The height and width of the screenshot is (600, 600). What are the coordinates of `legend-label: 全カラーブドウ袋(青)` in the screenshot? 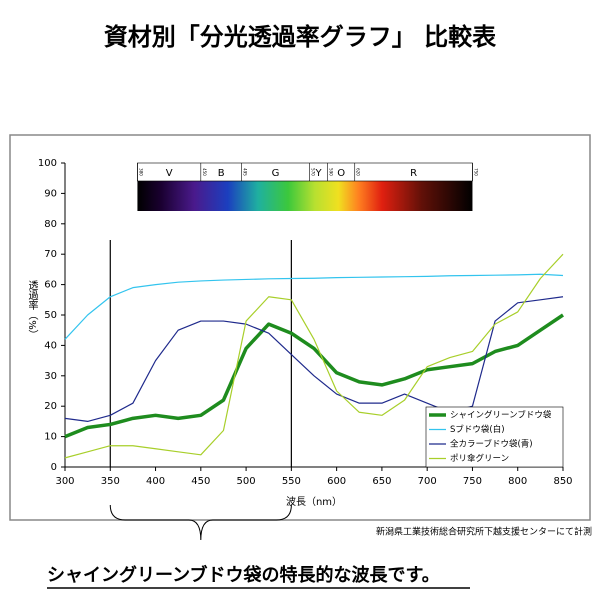 It's located at (491, 444).